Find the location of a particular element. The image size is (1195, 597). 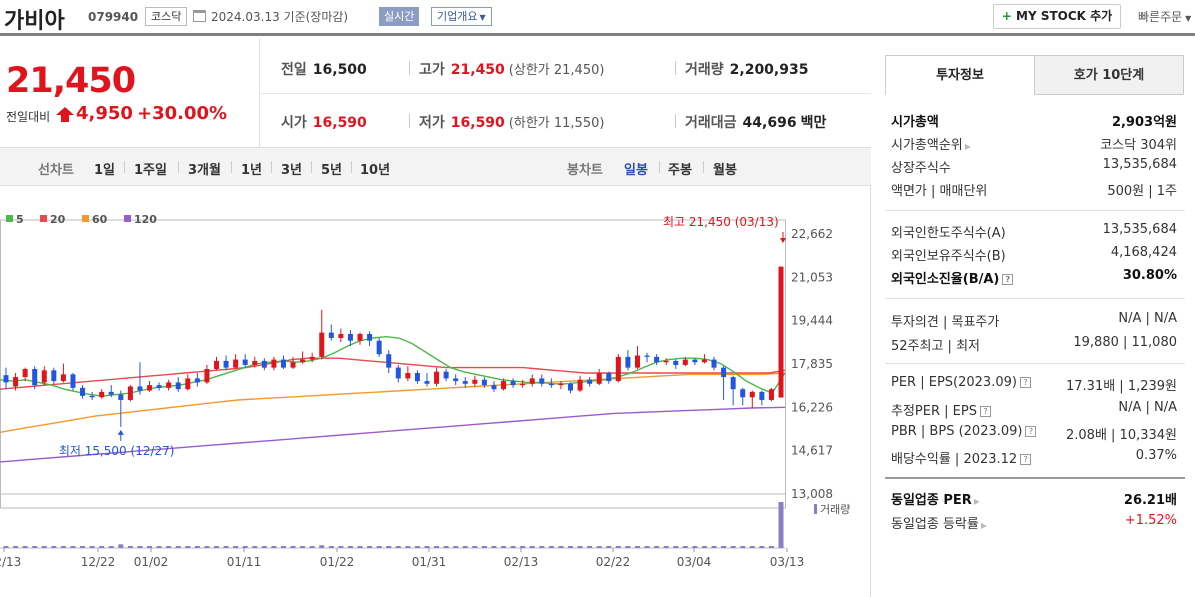

x-tick-label: 01/31 is located at coordinates (429, 562).